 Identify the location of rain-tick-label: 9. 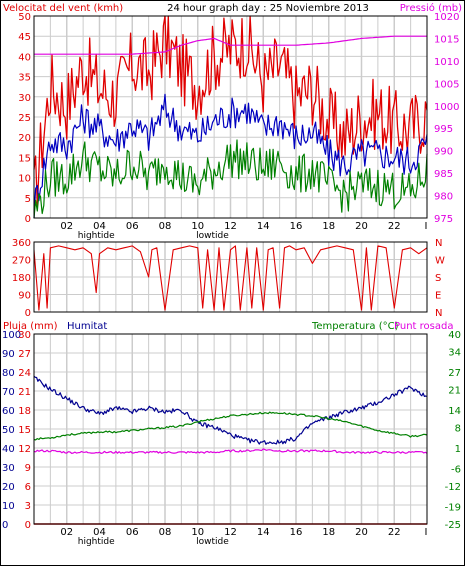
(28, 468).